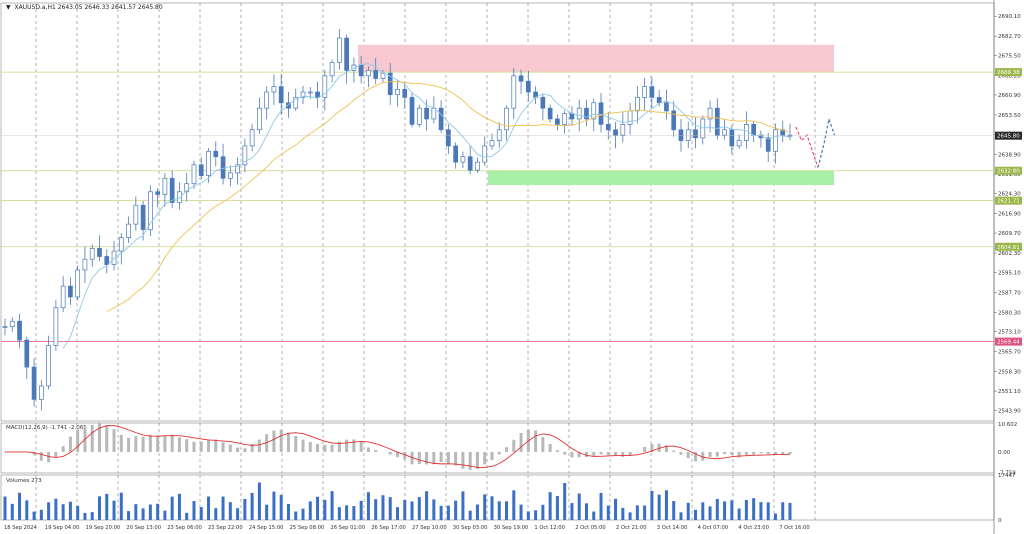 This screenshot has width=1024, height=534. What do you see at coordinates (672, 528) in the screenshot?
I see `time-tick-label: 3 Oct 14:00` at bounding box center [672, 528].